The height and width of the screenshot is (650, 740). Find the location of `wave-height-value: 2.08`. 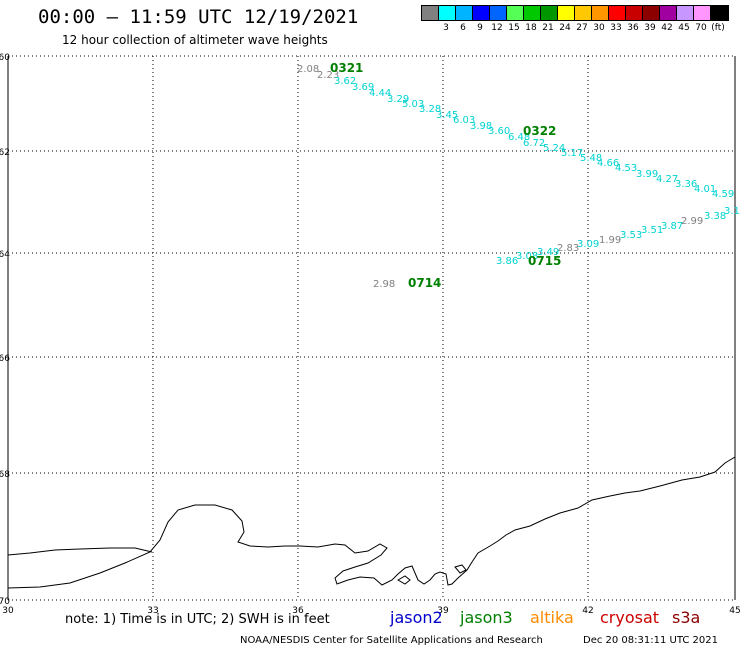

wave-height-value: 2.08 is located at coordinates (308, 69).